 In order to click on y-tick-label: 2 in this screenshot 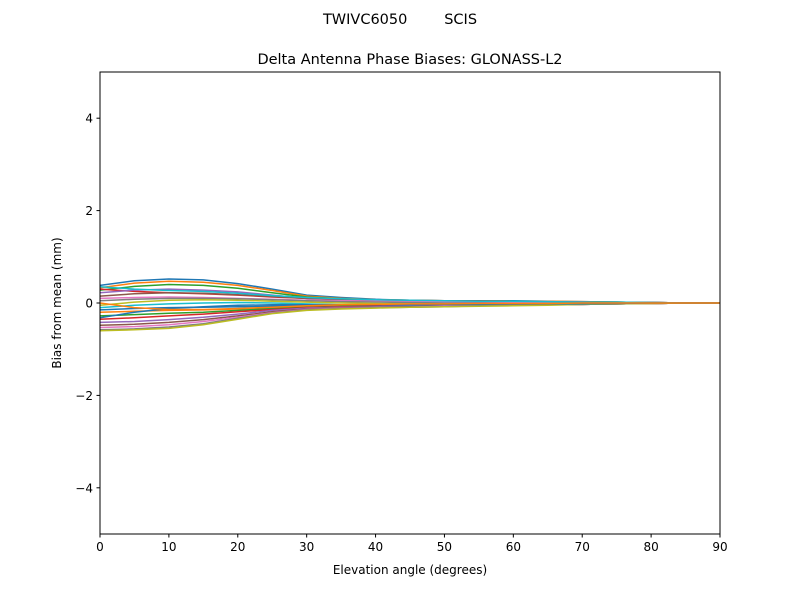, I will do `click(89, 211)`.